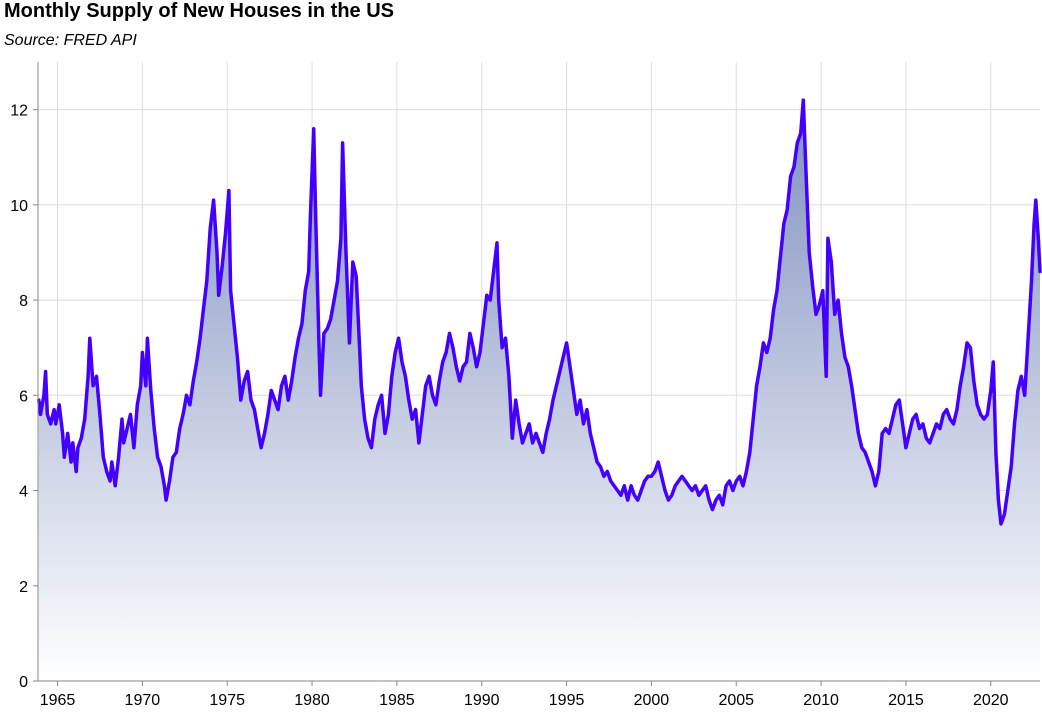  Describe the element at coordinates (19, 206) in the screenshot. I see `y-tick-label: 10` at that location.